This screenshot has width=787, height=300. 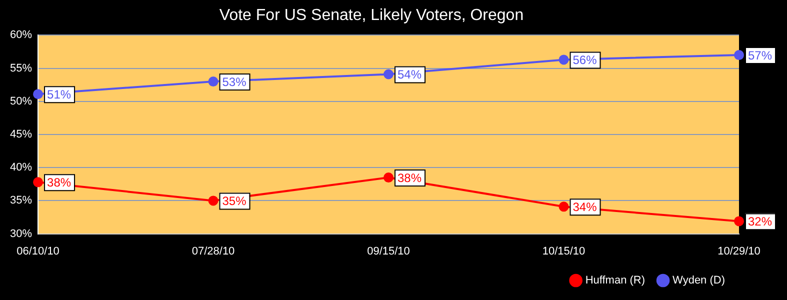 I want to click on x-tick-label: 10/29/10, so click(x=739, y=251).